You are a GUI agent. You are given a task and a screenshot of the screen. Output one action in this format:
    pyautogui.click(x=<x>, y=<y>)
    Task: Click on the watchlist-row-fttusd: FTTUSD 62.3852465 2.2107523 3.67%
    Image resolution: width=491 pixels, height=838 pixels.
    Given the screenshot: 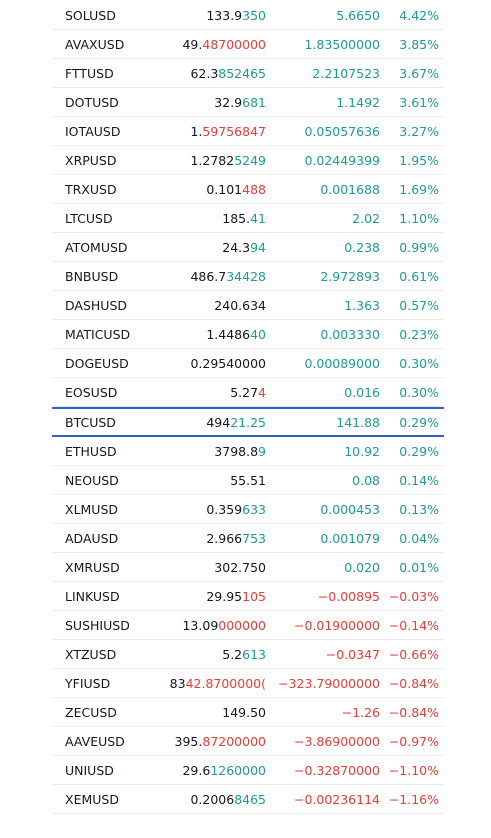 What is the action you would take?
    pyautogui.click(x=248, y=73)
    